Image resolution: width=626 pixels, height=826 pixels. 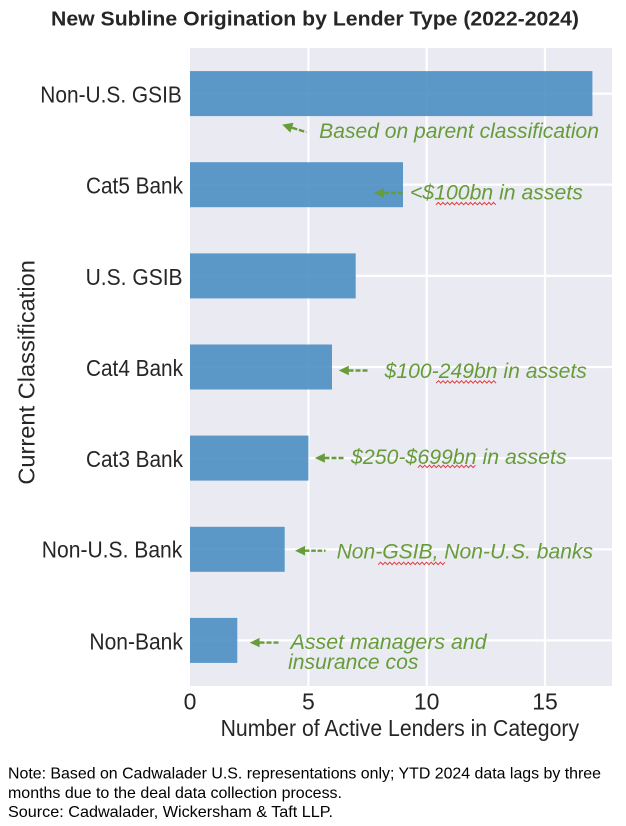 What do you see at coordinates (134, 186) in the screenshot?
I see `svg-text: Cat5 Bank` at bounding box center [134, 186].